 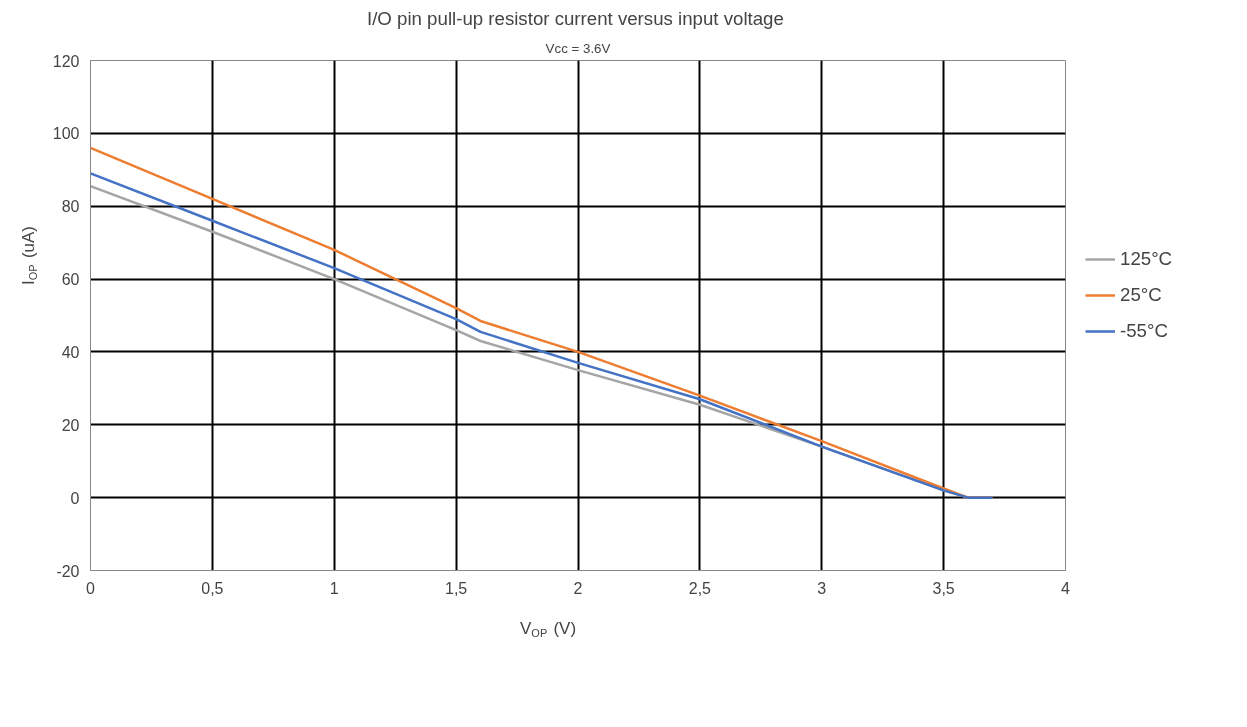 What do you see at coordinates (578, 48) in the screenshot?
I see `chart-subtitle: Vcc = 3.6V` at bounding box center [578, 48].